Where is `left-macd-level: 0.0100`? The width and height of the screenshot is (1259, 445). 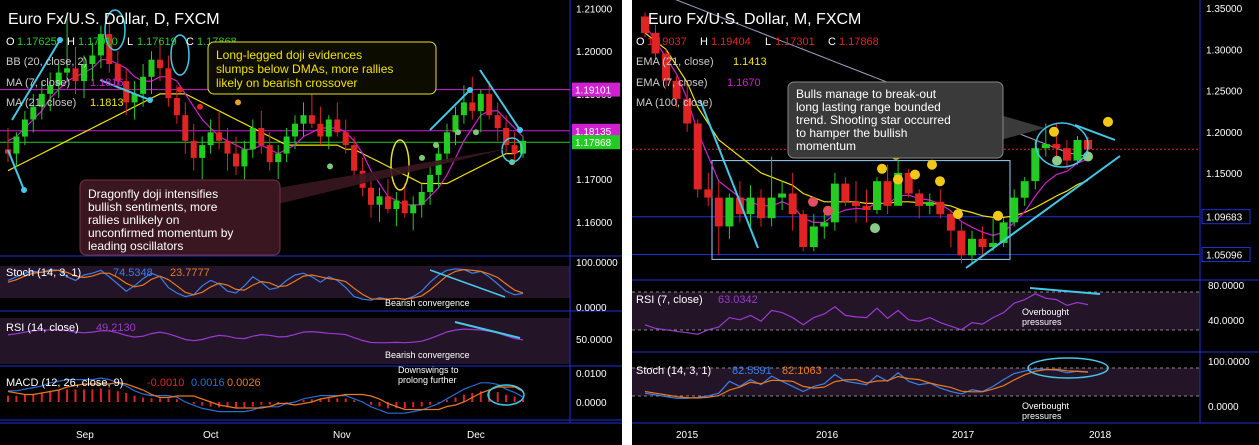
left-macd-level: 0.0100 is located at coordinates (591, 374).